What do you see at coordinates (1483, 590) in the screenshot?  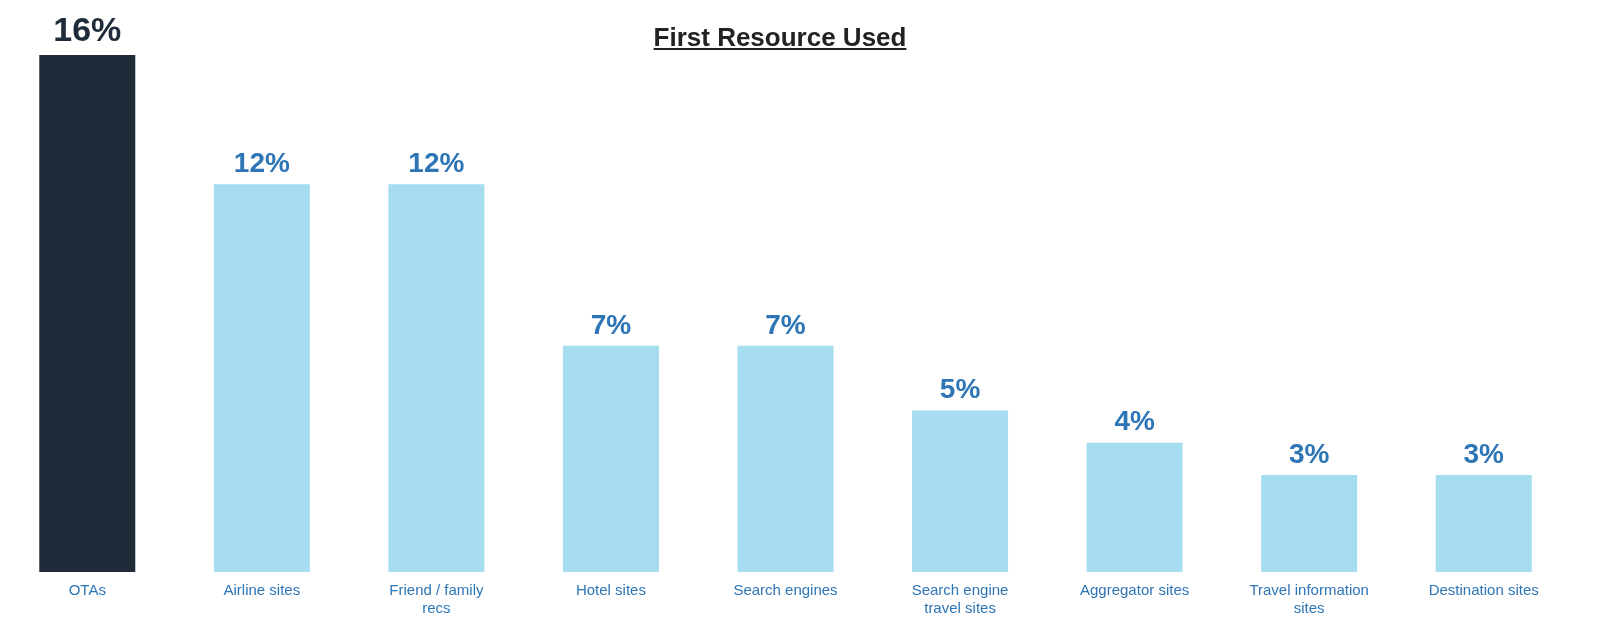 I see `x-tick-label: Destination sites` at bounding box center [1483, 590].